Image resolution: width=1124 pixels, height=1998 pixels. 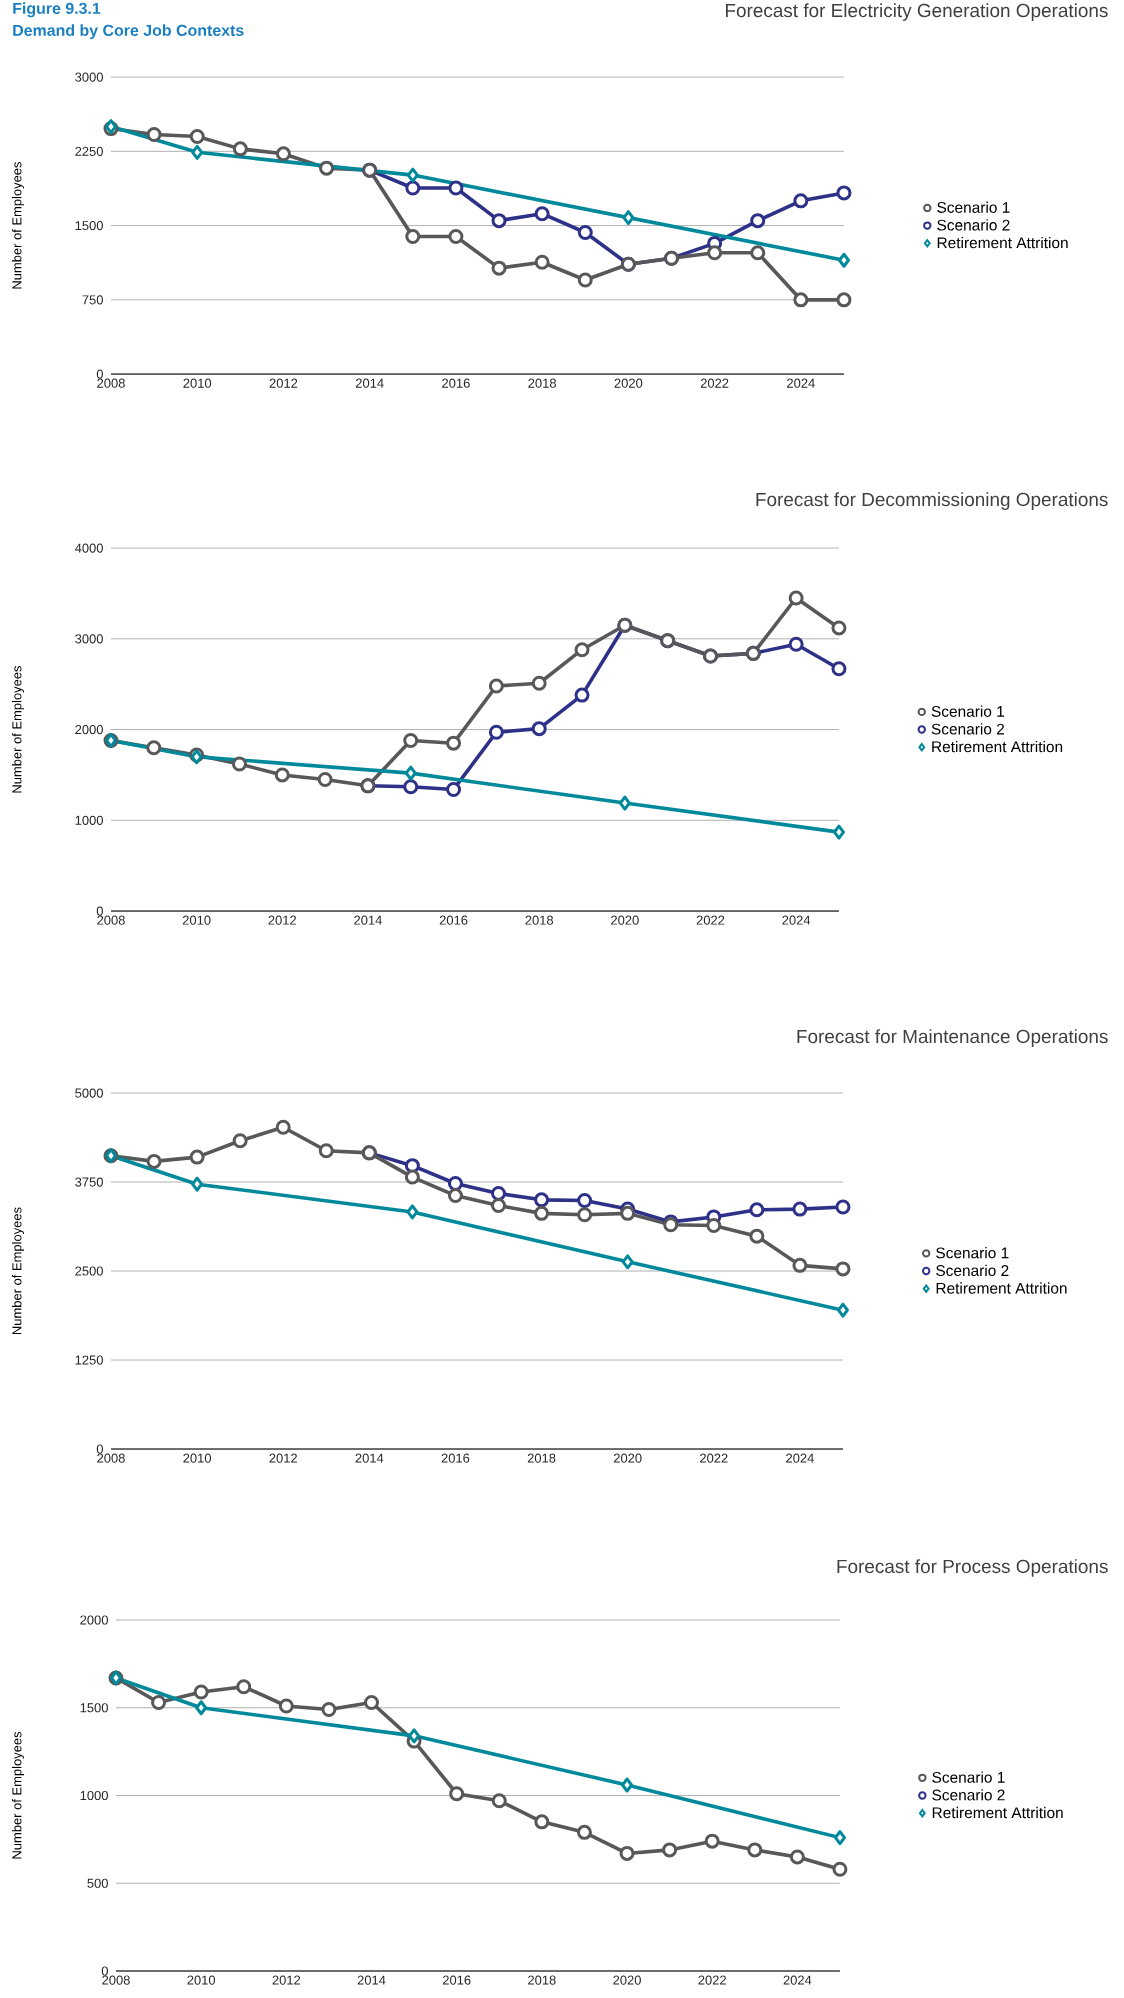 What do you see at coordinates (89, 151) in the screenshot?
I see `y-tick-label: 2250` at bounding box center [89, 151].